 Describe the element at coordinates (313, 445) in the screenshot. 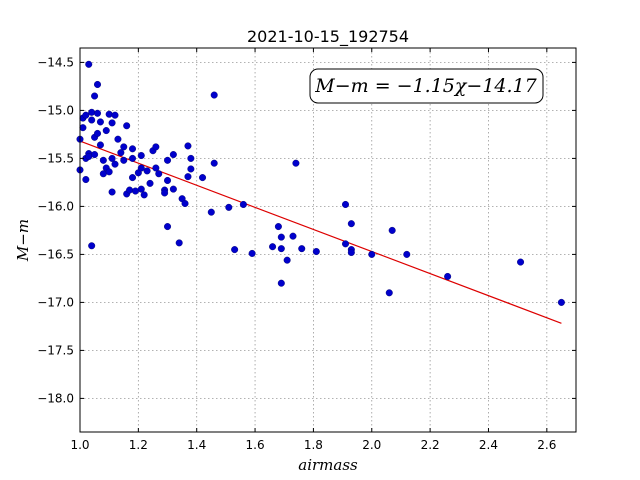

I see `x-tick-label: 1.8` at that location.